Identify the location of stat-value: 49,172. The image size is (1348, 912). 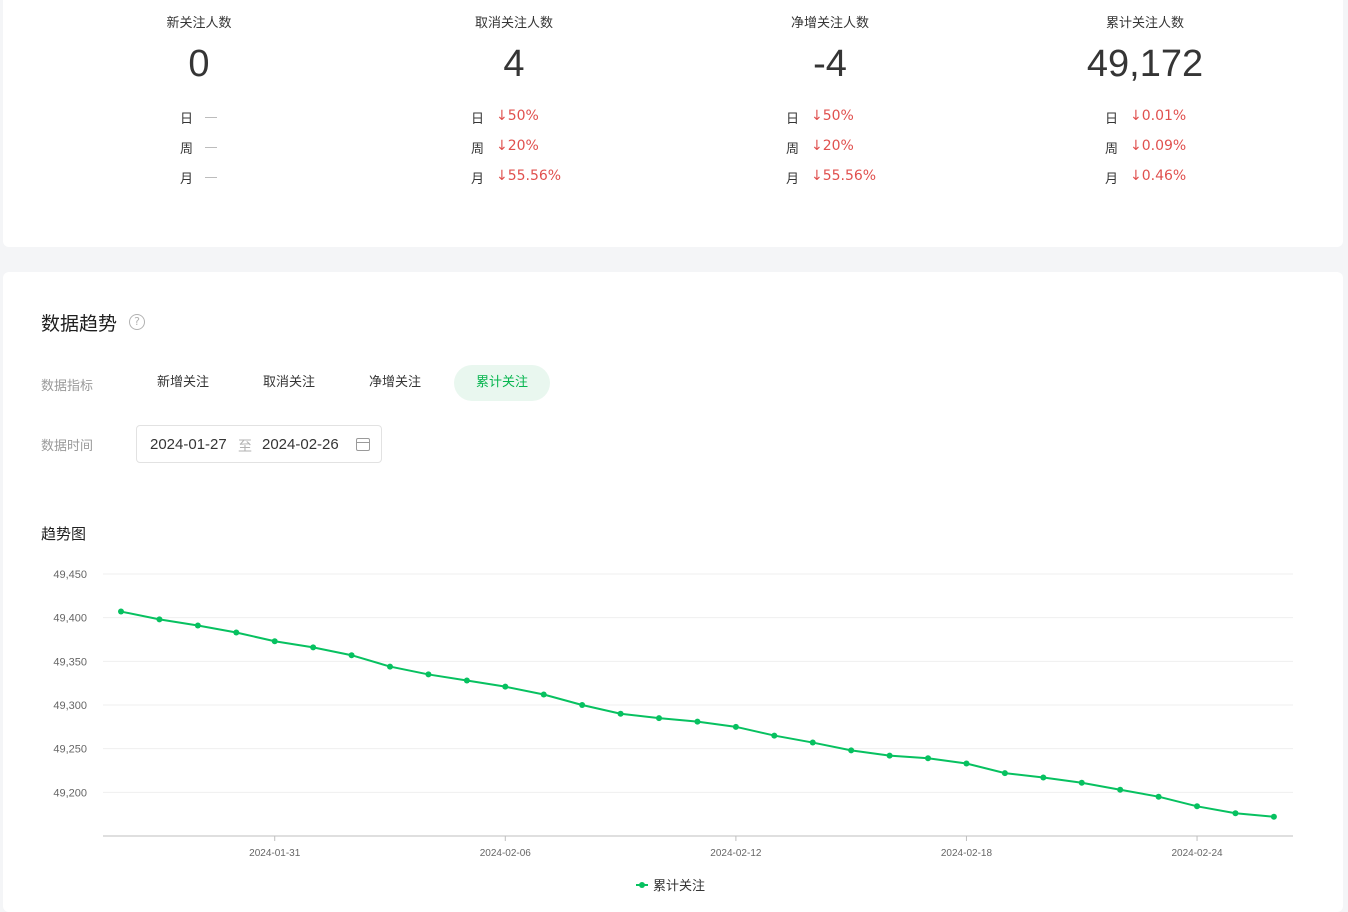
(1145, 64).